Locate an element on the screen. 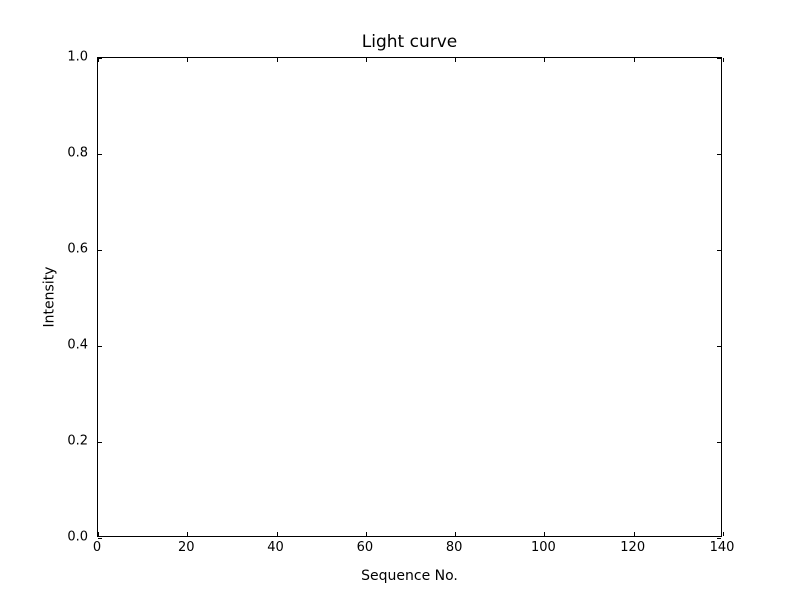 This screenshot has height=600, width=800. x-tick-label: 0 is located at coordinates (97, 547).